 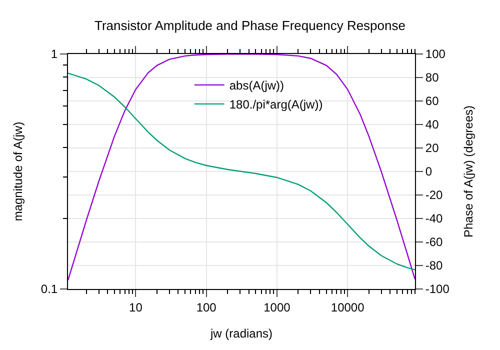 What do you see at coordinates (432, 148) in the screenshot?
I see `y2-tick-label: 20` at bounding box center [432, 148].